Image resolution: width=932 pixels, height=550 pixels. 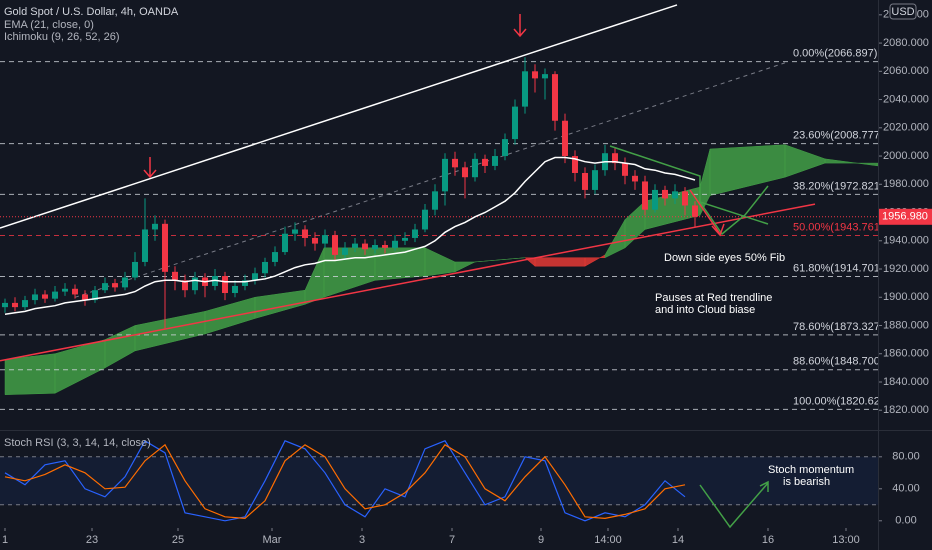 What do you see at coordinates (272, 540) in the screenshot?
I see `x-tick-label: Mar` at bounding box center [272, 540].